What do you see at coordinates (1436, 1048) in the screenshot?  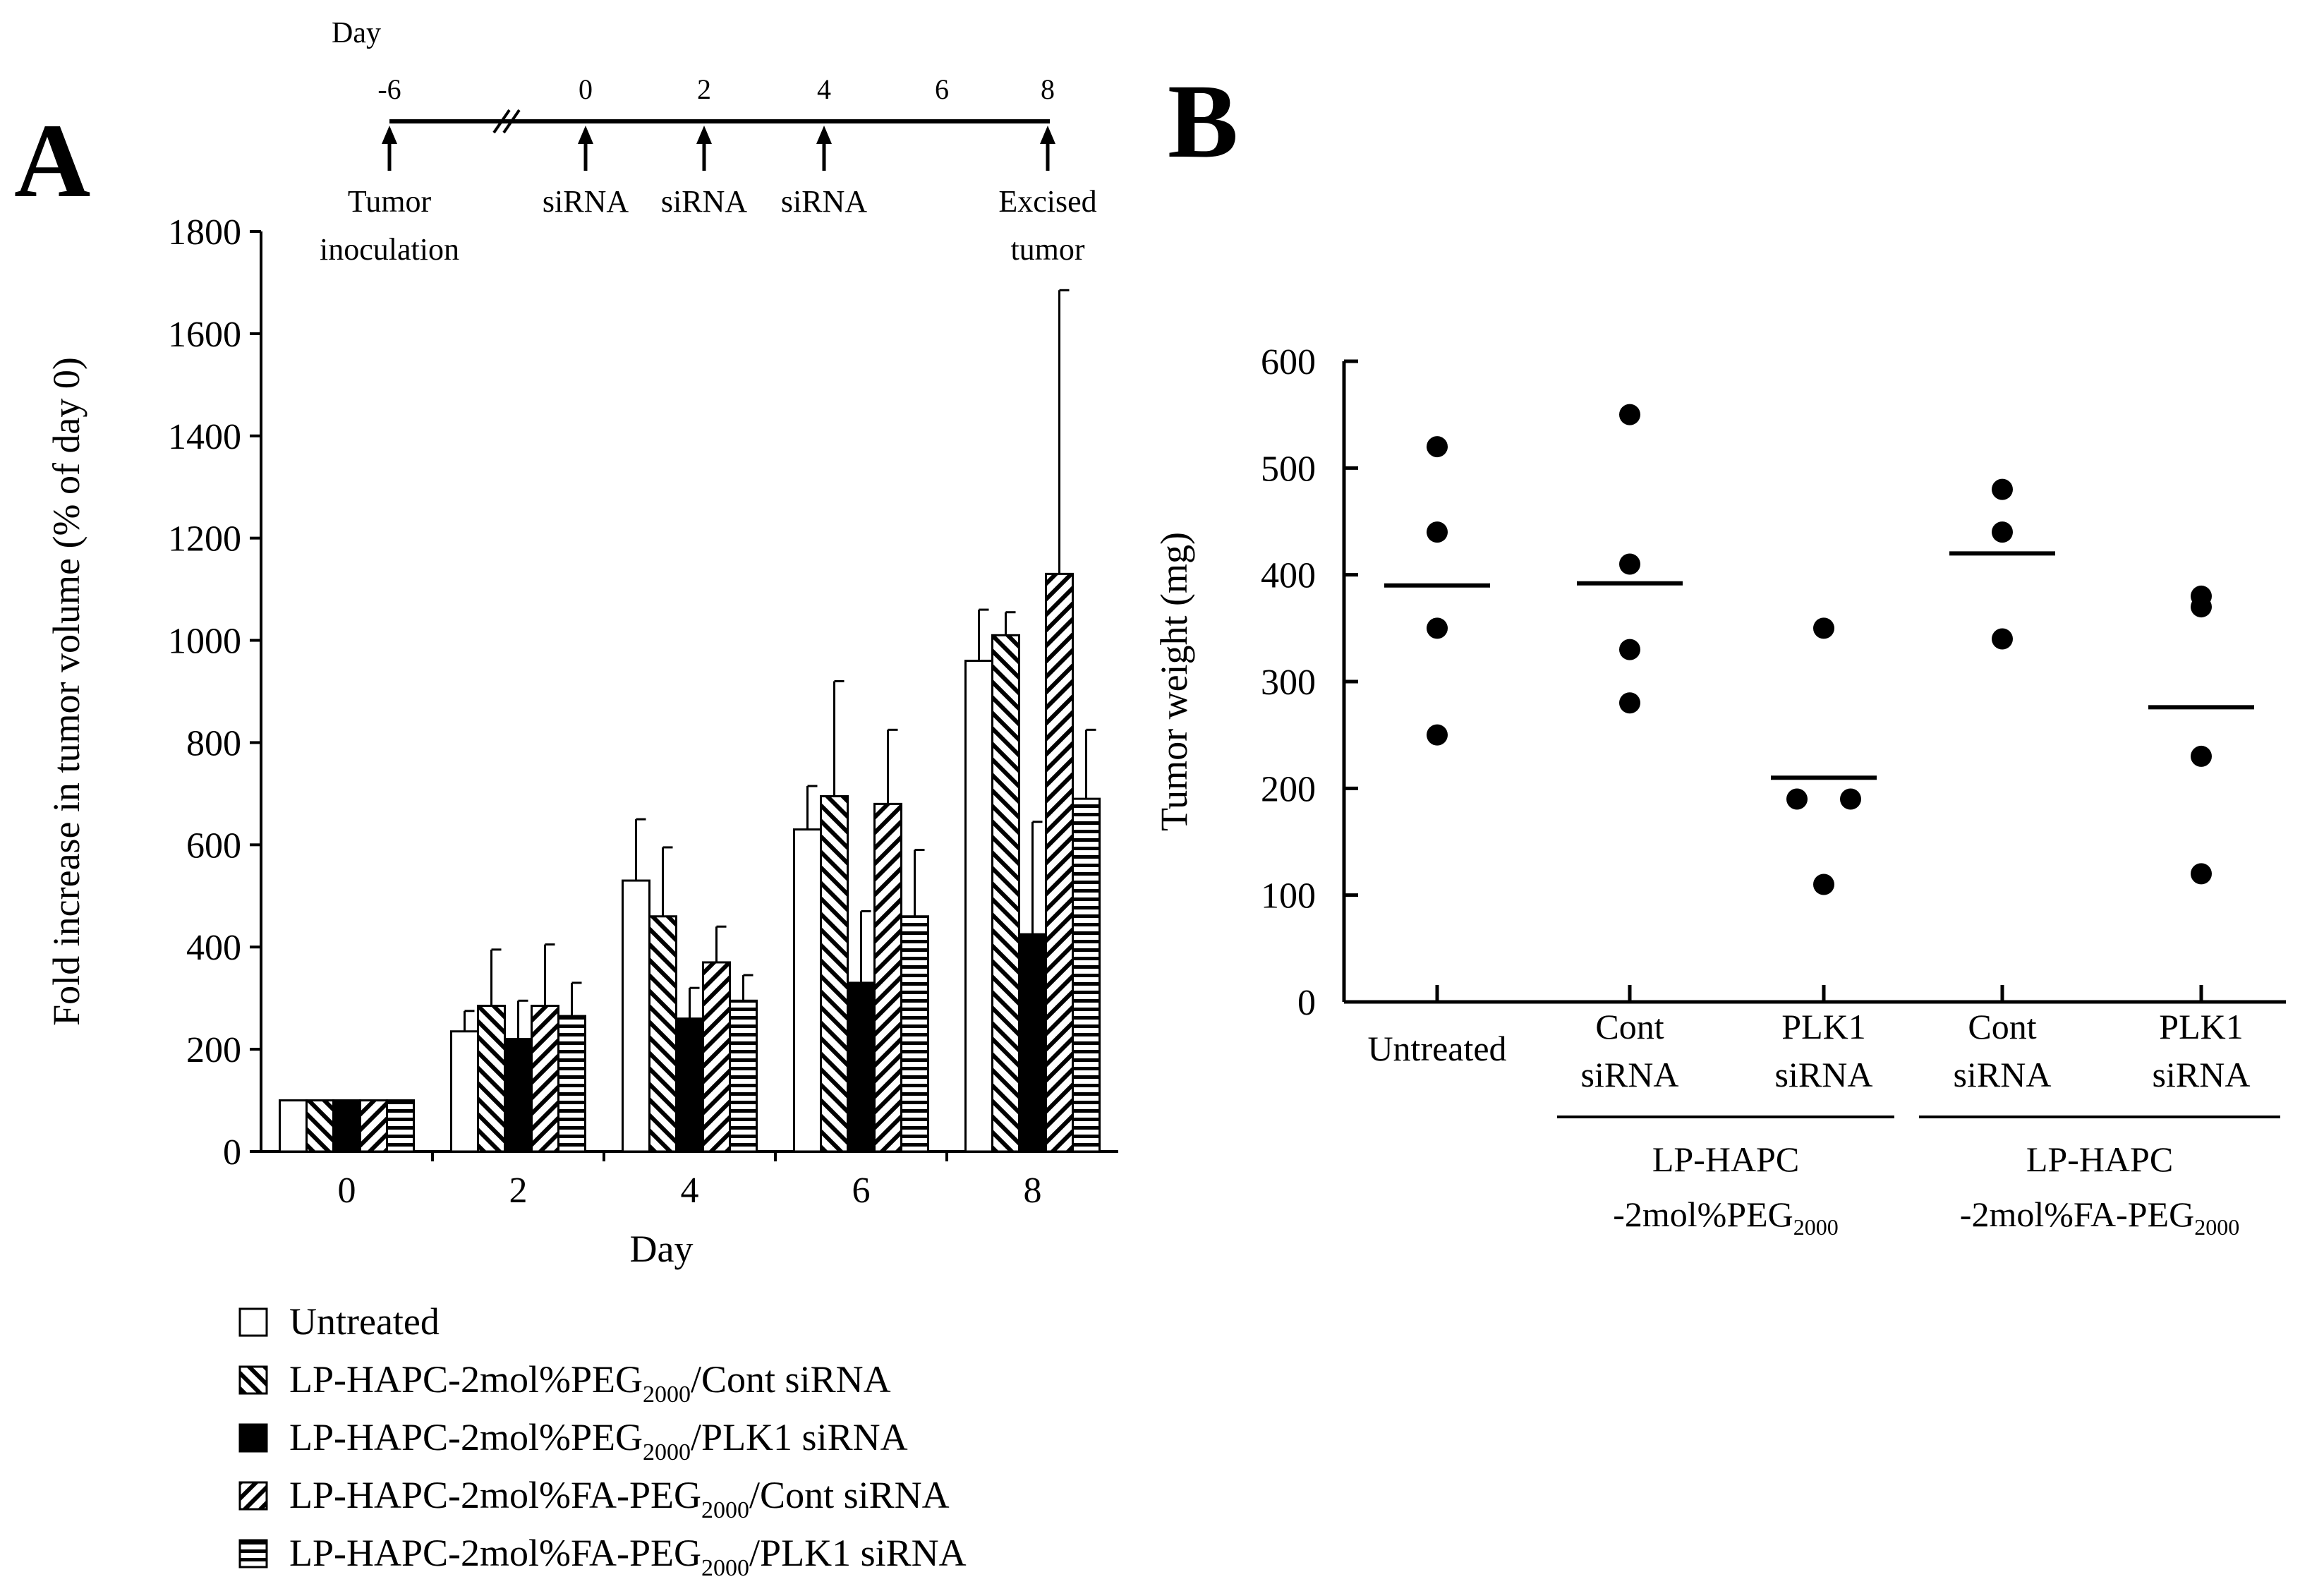 I see `group-label: Untreated` at bounding box center [1436, 1048].